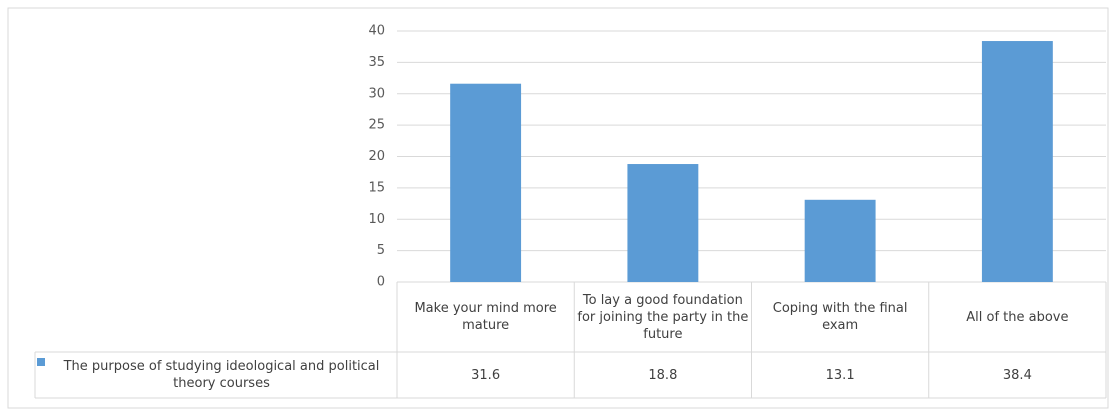 This screenshot has width=1113, height=410. I want to click on value-label: 38.4, so click(1017, 375).